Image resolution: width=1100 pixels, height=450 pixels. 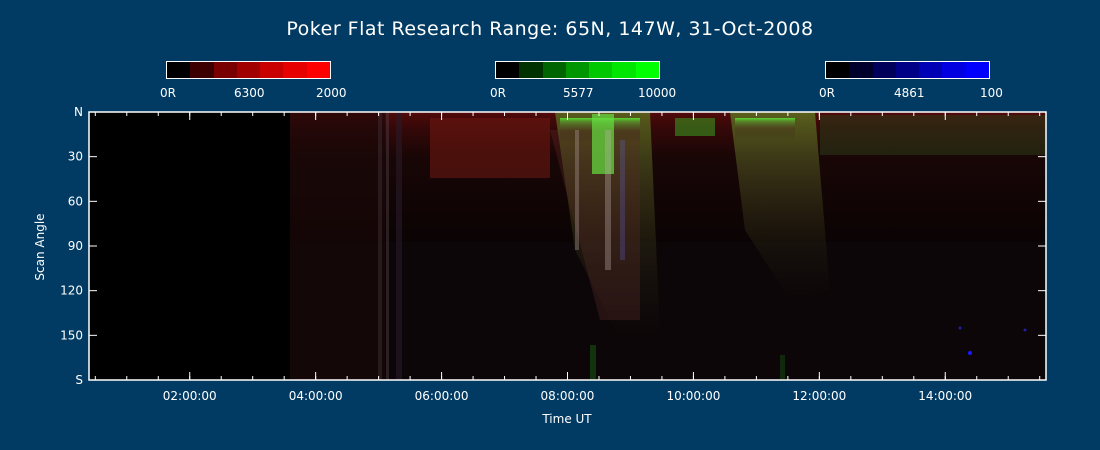 What do you see at coordinates (945, 396) in the screenshot?
I see `x-tick-label: 14:00:00` at bounding box center [945, 396].